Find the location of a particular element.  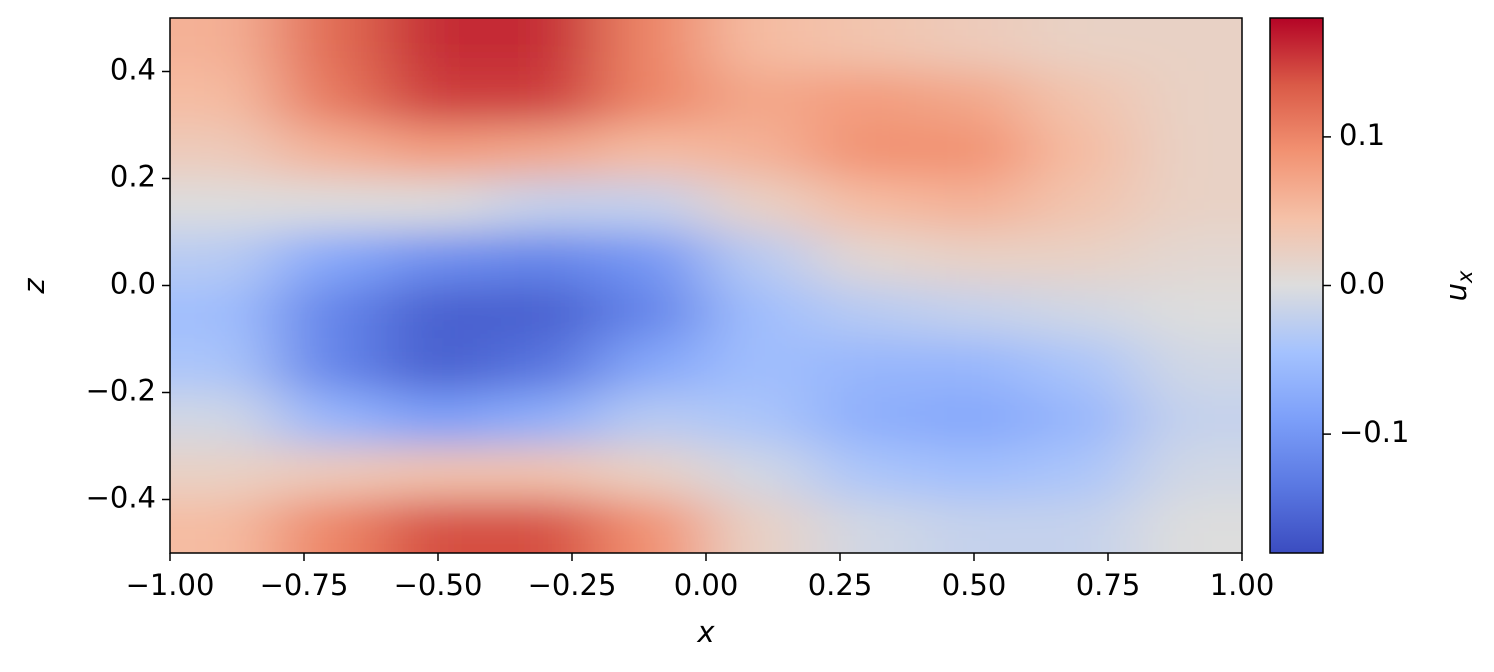

colorbar-tick-label: −0.1 is located at coordinates (1374, 432).